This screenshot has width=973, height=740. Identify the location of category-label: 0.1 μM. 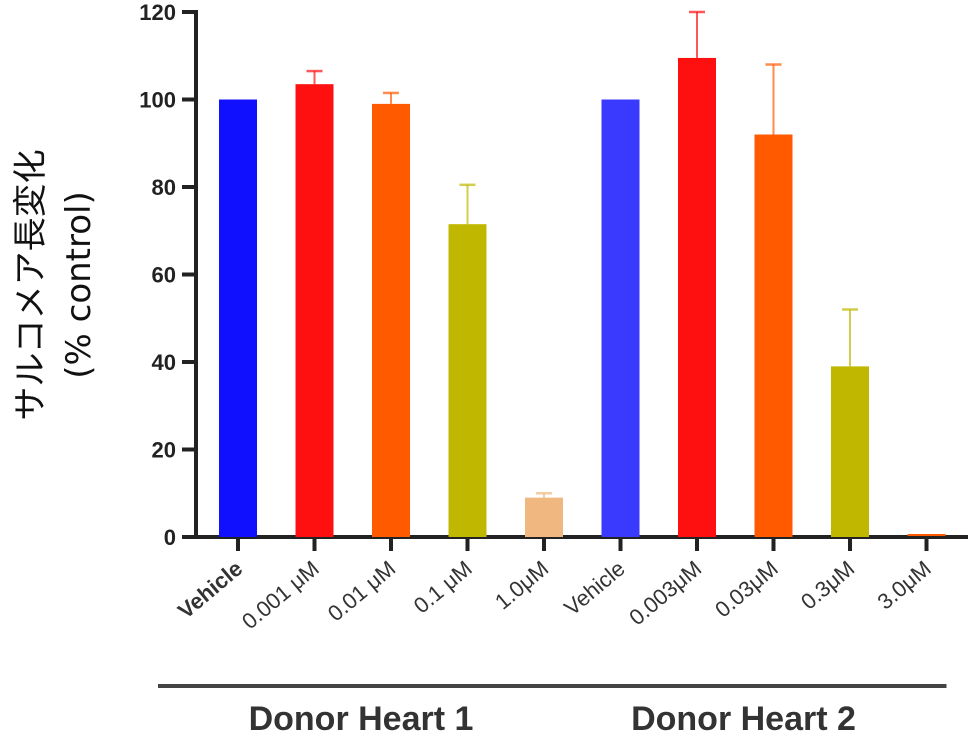
(443, 587).